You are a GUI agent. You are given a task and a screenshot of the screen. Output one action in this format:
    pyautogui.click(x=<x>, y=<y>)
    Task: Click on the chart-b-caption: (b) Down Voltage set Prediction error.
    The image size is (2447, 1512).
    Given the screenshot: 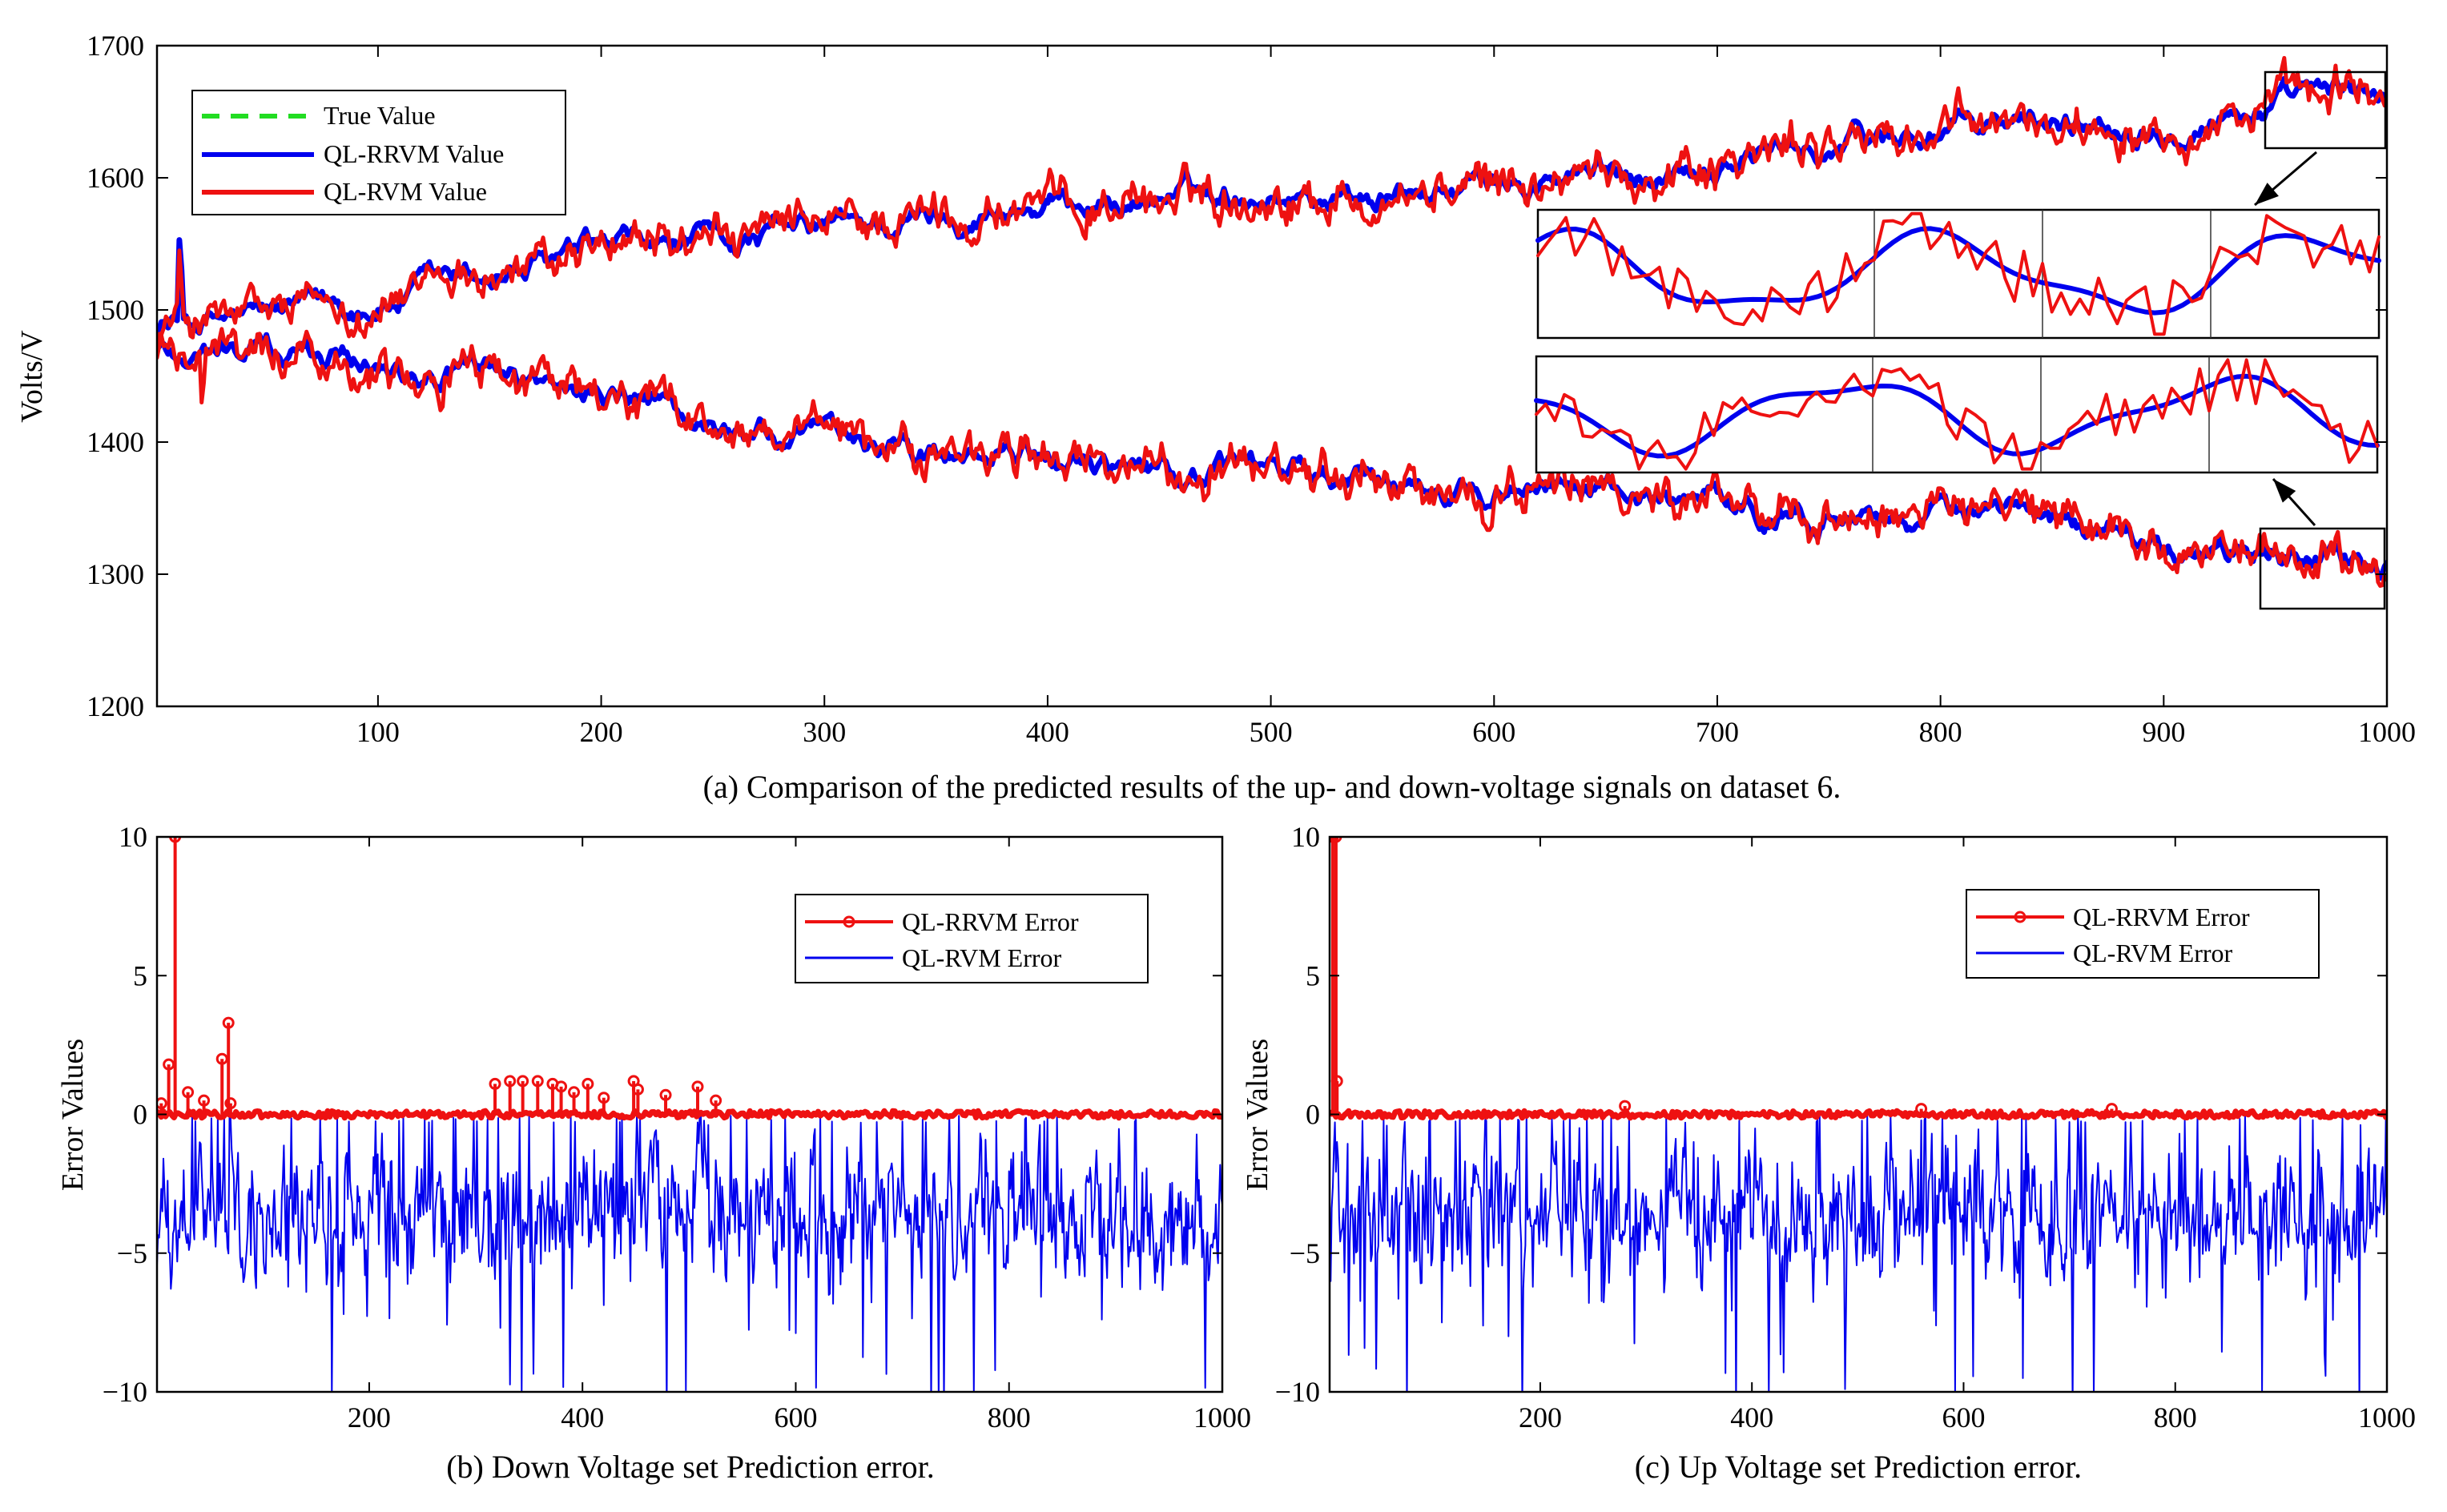 What is the action you would take?
    pyautogui.click(x=690, y=1467)
    